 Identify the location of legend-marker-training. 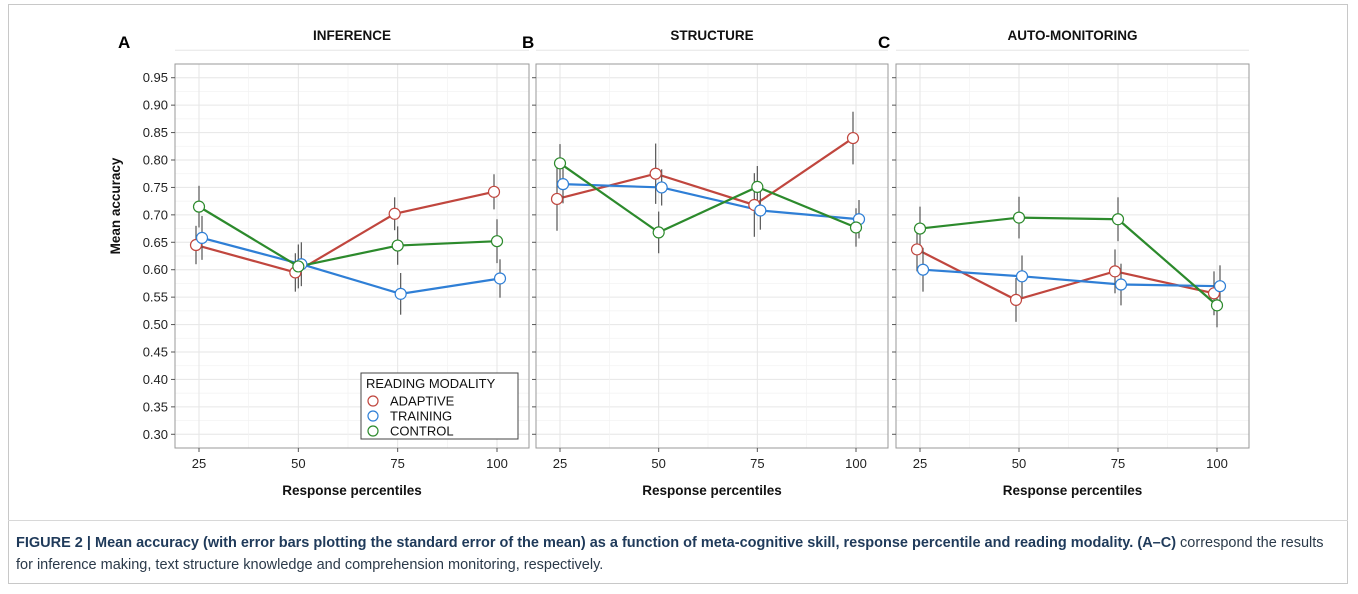
(373, 416).